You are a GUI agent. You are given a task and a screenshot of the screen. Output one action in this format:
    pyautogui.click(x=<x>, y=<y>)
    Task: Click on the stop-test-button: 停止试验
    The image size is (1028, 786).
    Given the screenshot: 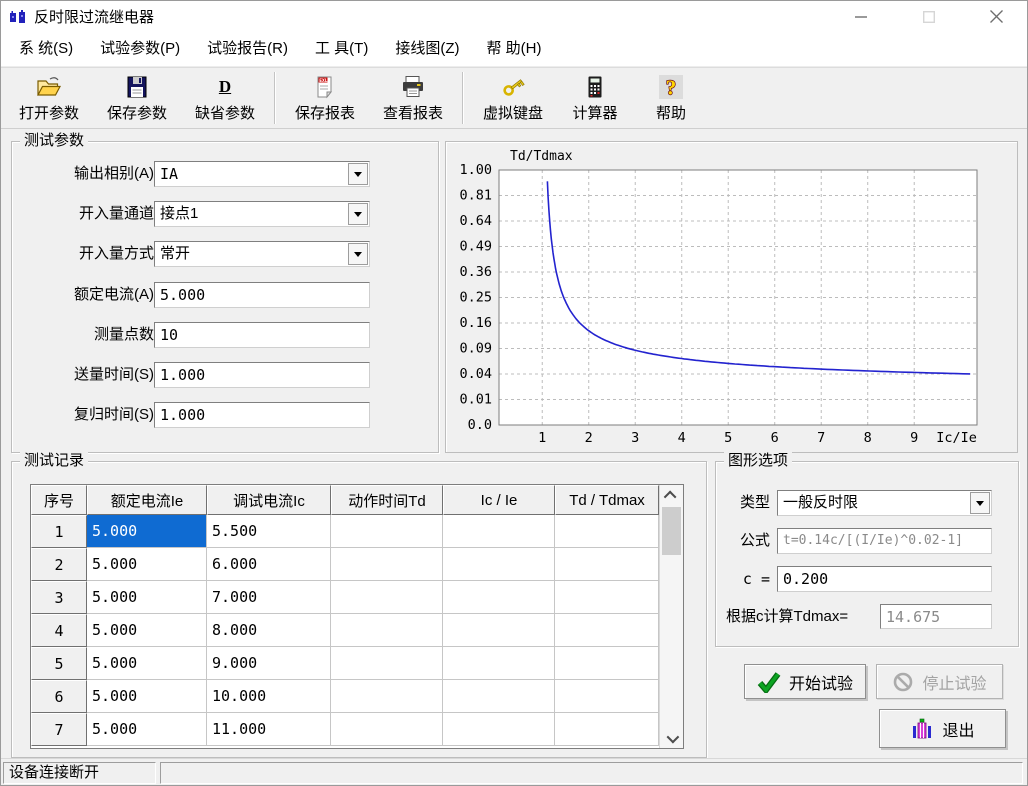 What is the action you would take?
    pyautogui.click(x=939, y=681)
    